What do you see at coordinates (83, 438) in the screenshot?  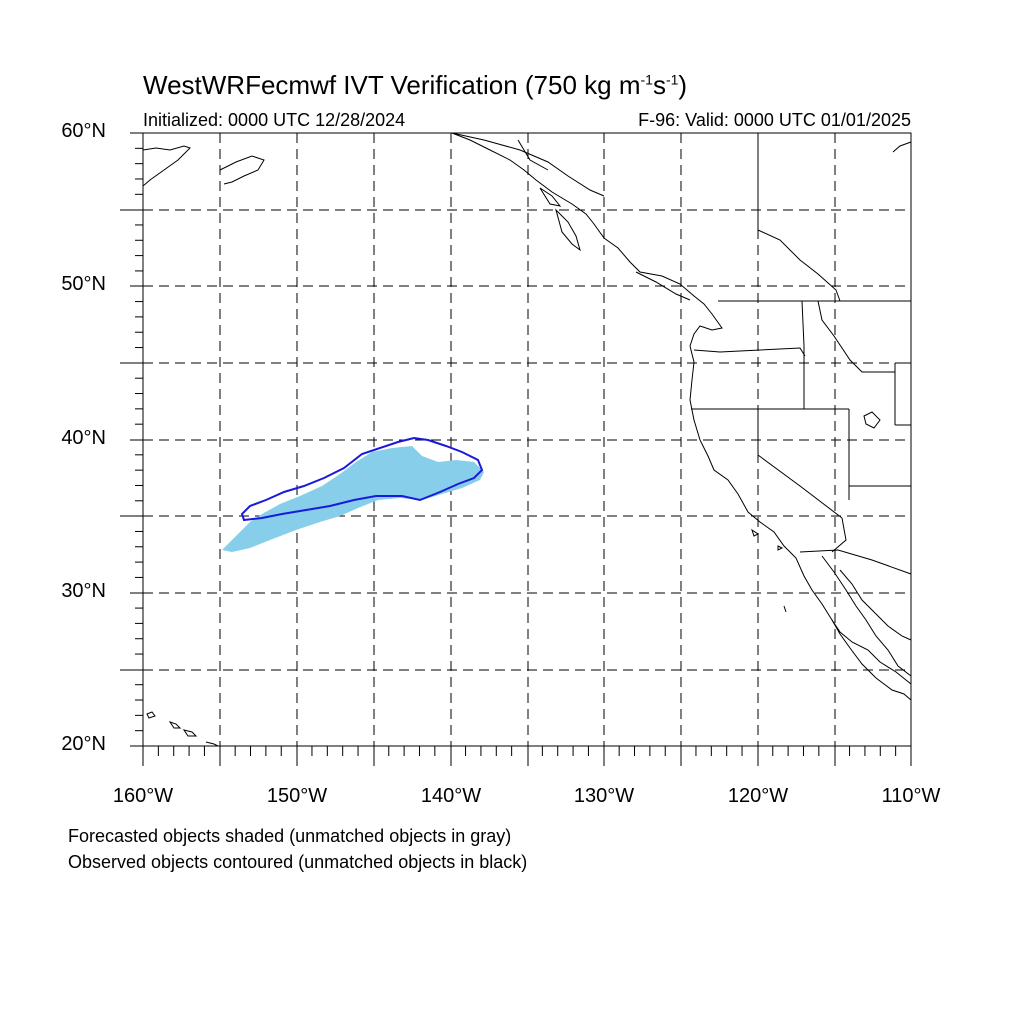 I see `lat-label: 40°N` at bounding box center [83, 438].